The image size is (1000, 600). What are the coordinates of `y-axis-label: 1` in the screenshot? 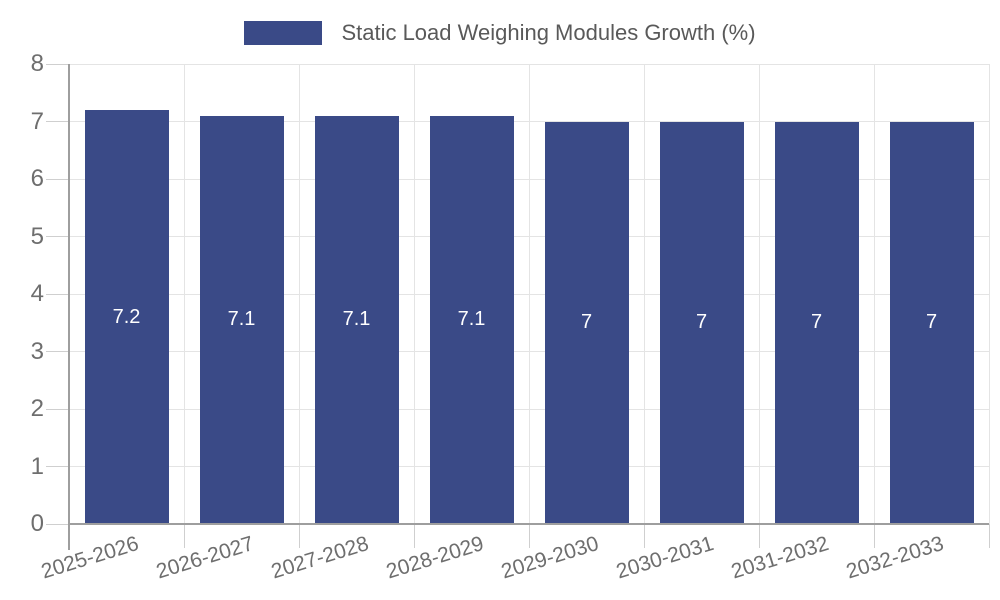 It's located at (37, 466).